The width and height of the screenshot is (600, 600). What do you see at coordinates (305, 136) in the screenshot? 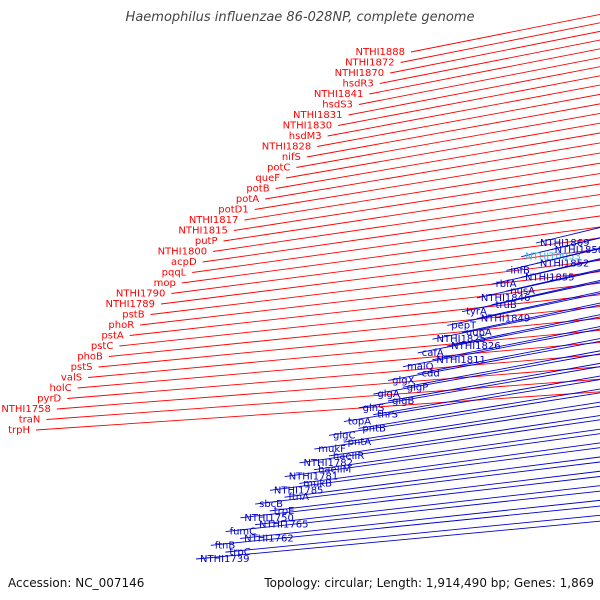
I see `gene-label-outer: hsdM3` at bounding box center [305, 136].